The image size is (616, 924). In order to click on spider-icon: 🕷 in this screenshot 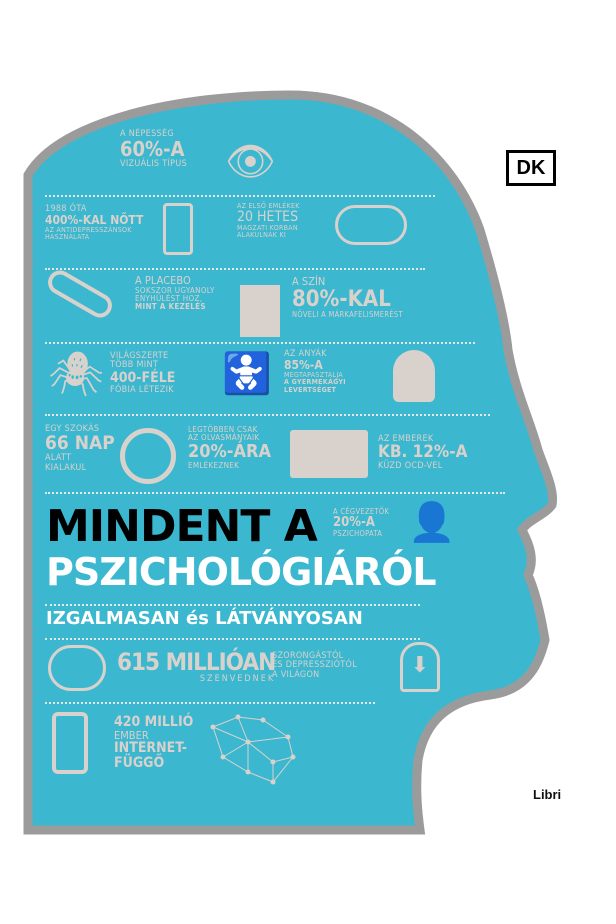, I will do `click(76, 374)`.